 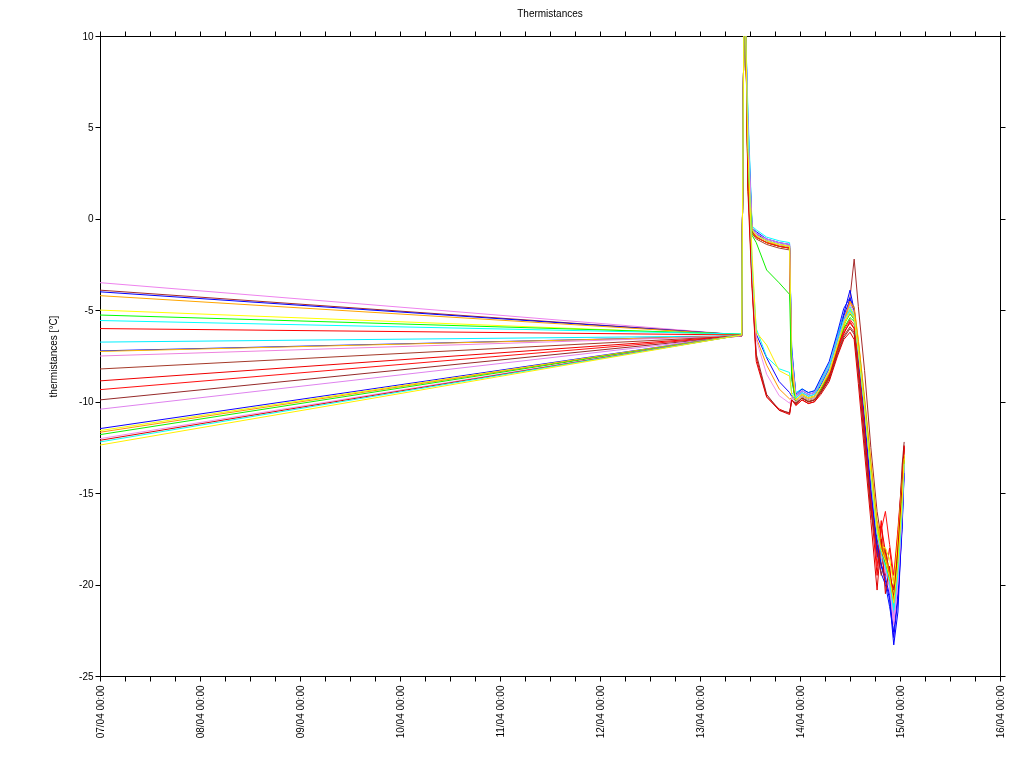 I want to click on x-tick-label: 07/04 00:00, so click(x=100, y=712).